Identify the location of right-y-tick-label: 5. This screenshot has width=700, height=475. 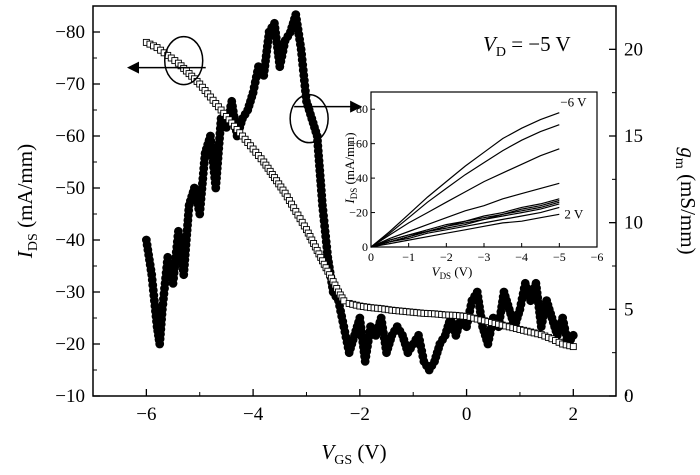
(629, 309).